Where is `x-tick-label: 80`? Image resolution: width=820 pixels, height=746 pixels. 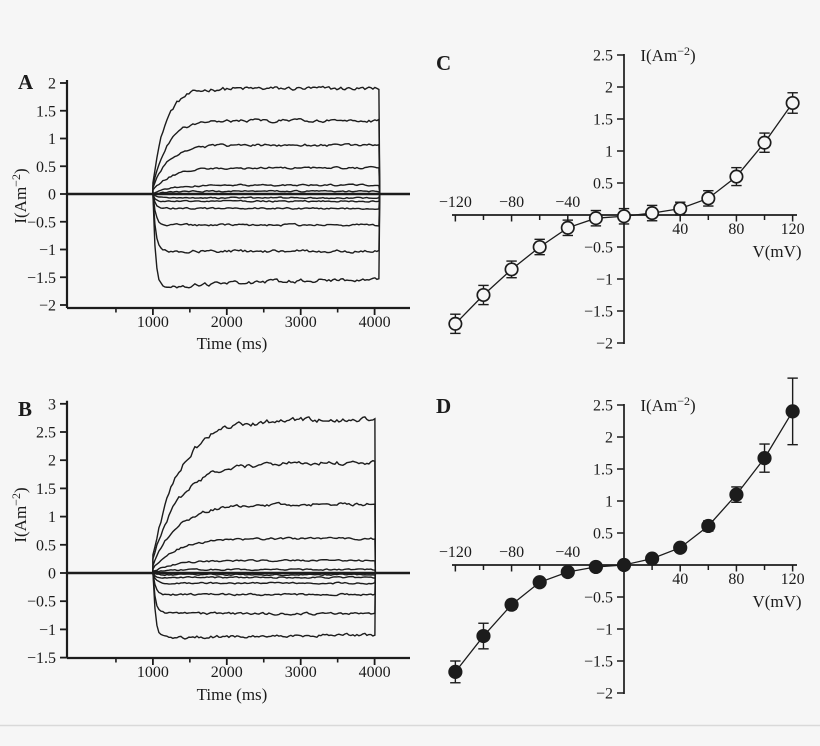 x-tick-label: 80 is located at coordinates (736, 579).